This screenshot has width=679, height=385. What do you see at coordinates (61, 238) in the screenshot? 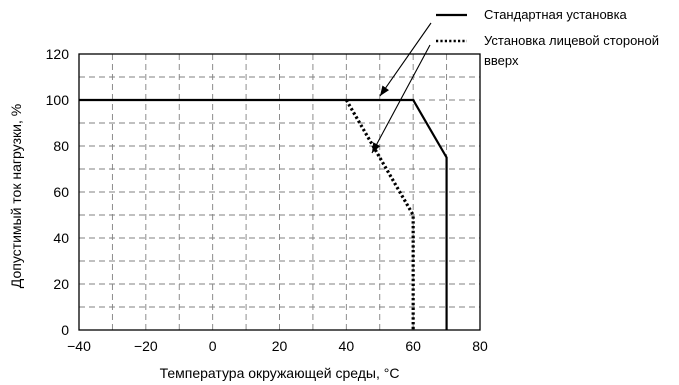
I see `y-tick-label: 40` at bounding box center [61, 238].